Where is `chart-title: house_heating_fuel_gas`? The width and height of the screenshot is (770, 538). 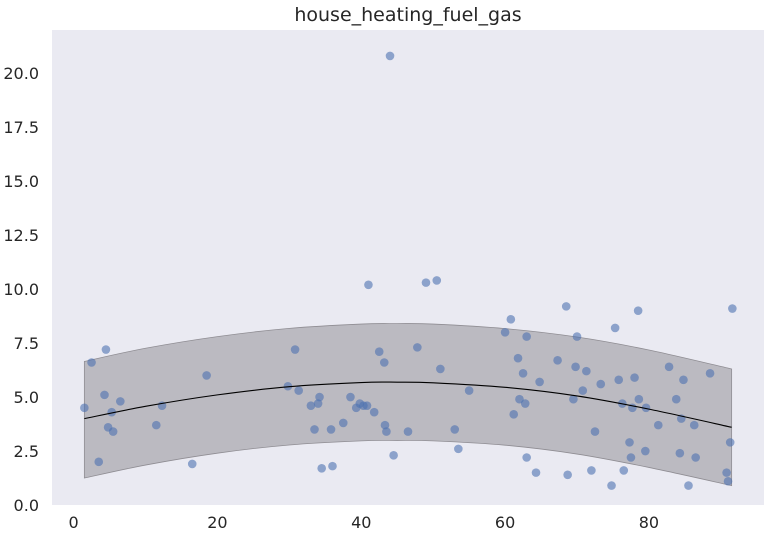 chart-title: house_heating_fuel_gas is located at coordinates (407, 15).